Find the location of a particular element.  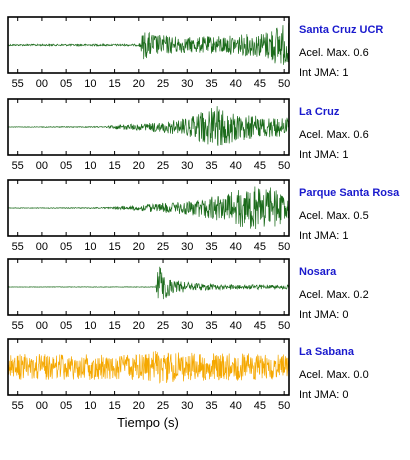

station-name: Nosara is located at coordinates (318, 272).